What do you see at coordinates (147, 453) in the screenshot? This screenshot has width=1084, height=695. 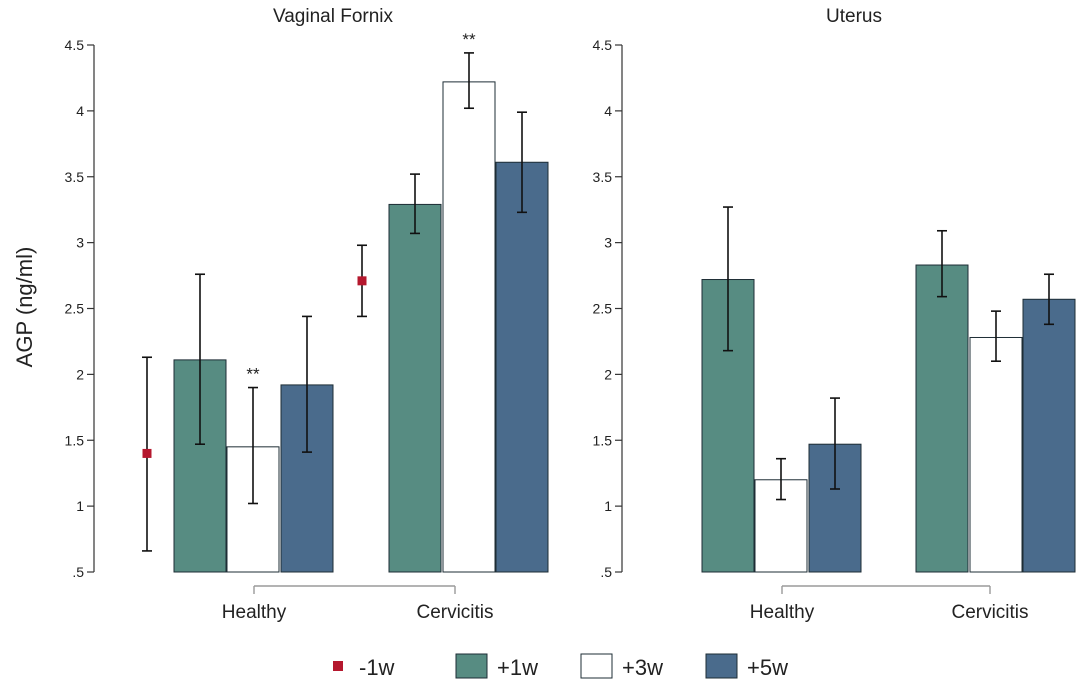 I see `marker-healthy-minus1w` at bounding box center [147, 453].